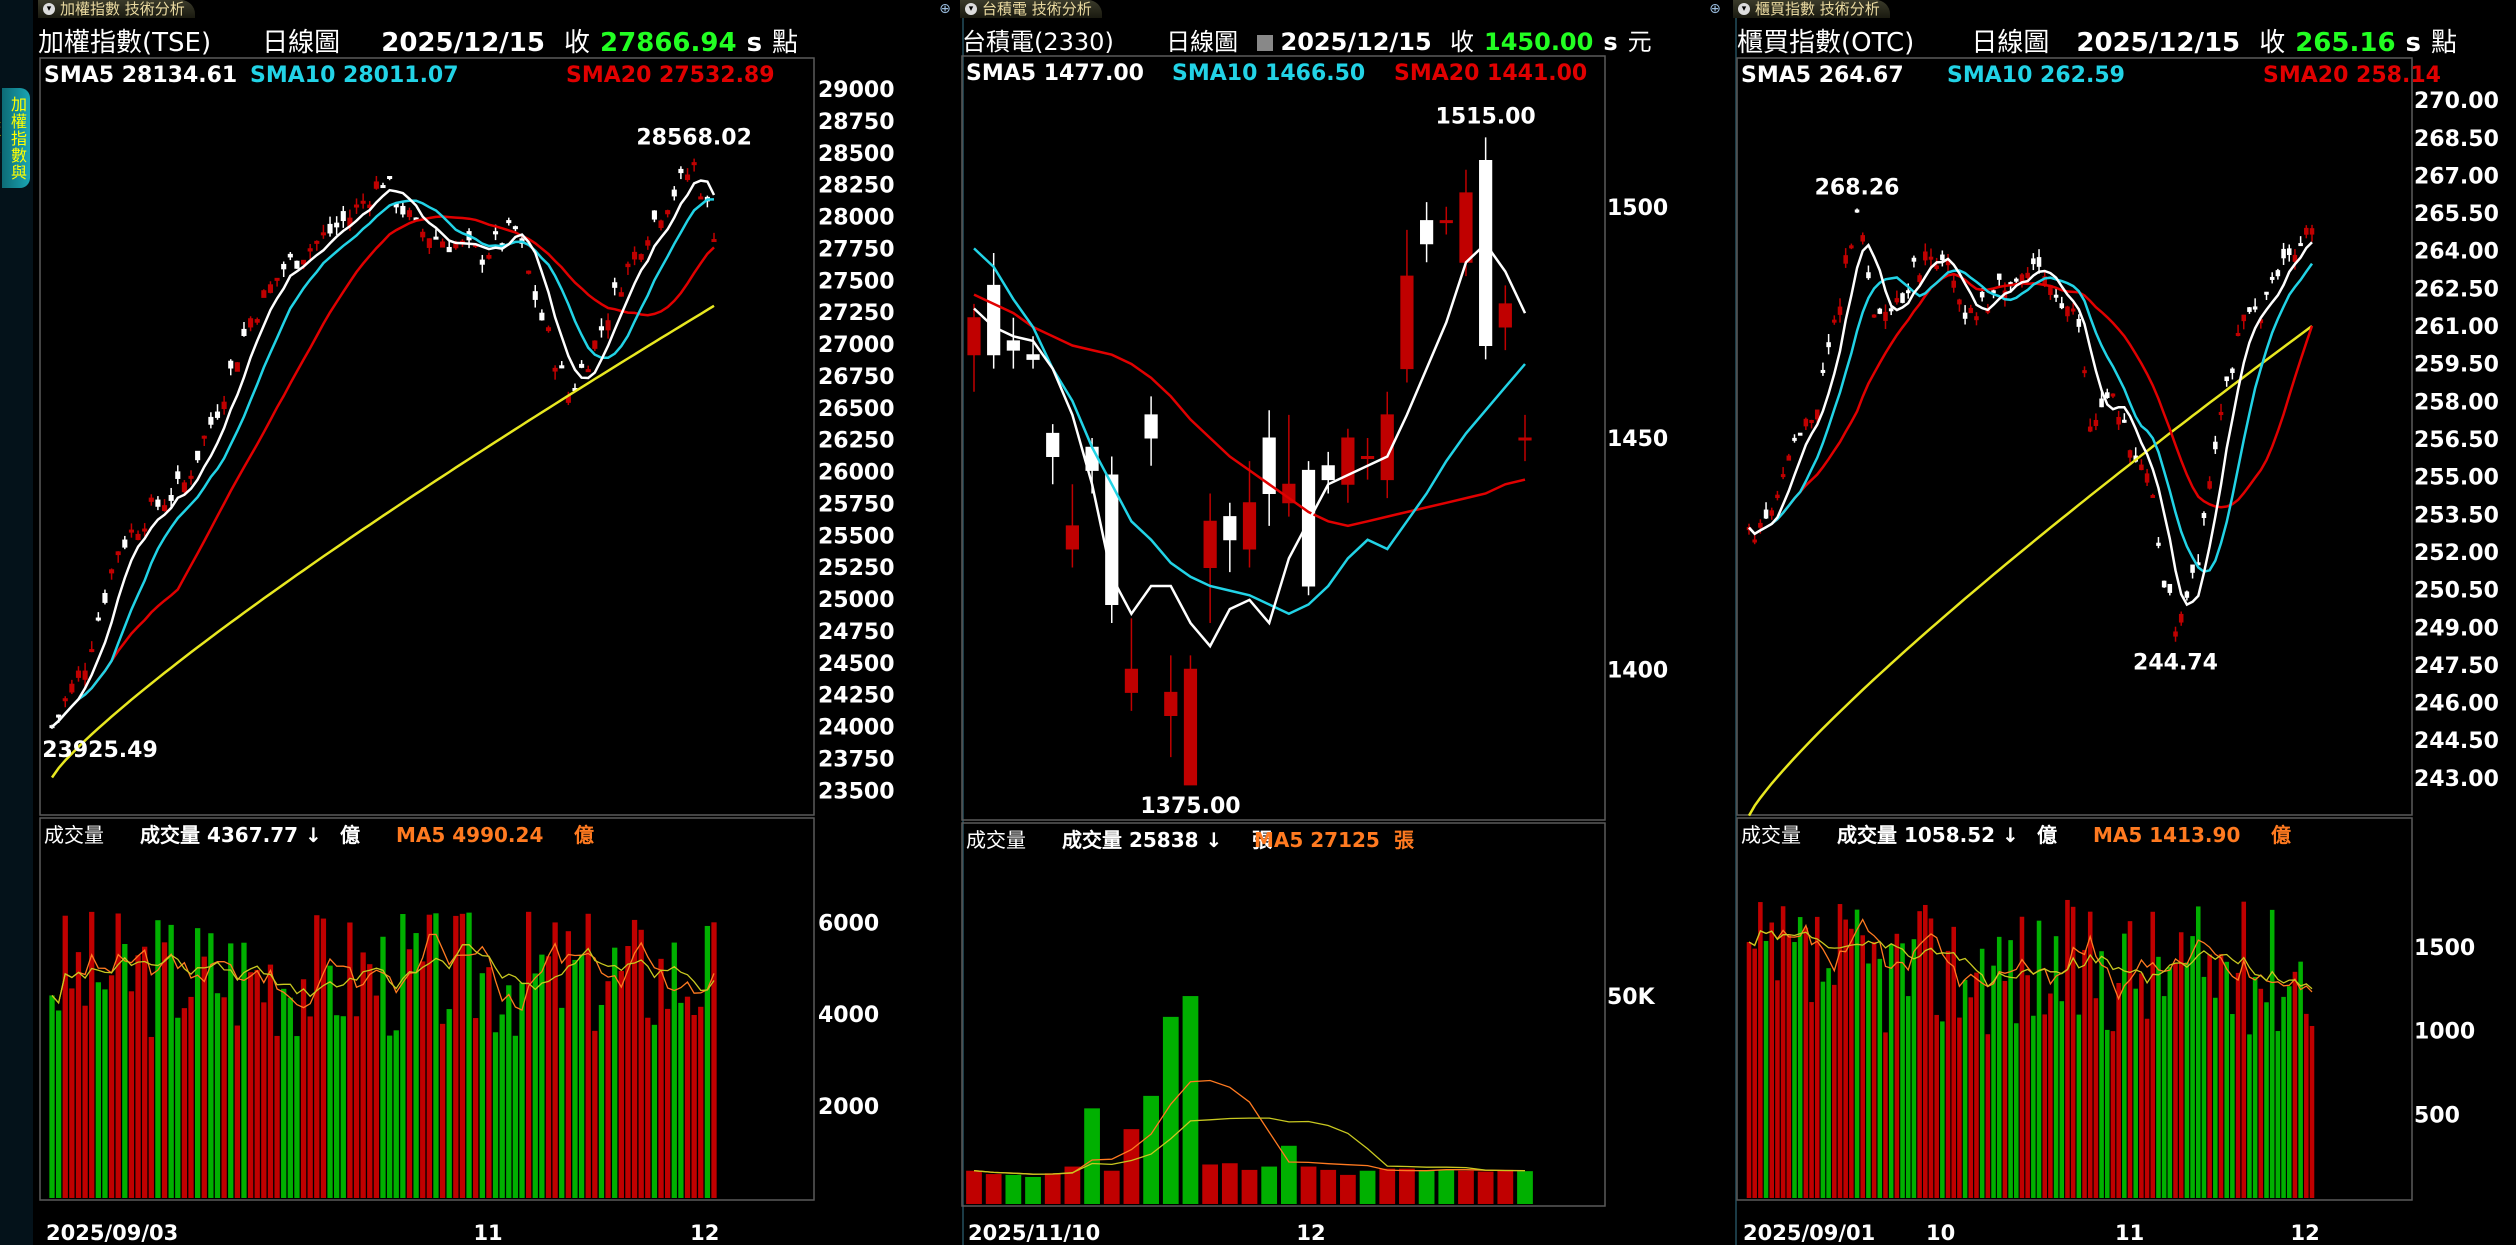 The width and height of the screenshot is (2516, 1245). What do you see at coordinates (856, 154) in the screenshot?
I see `y-tick-label: 28500` at bounding box center [856, 154].